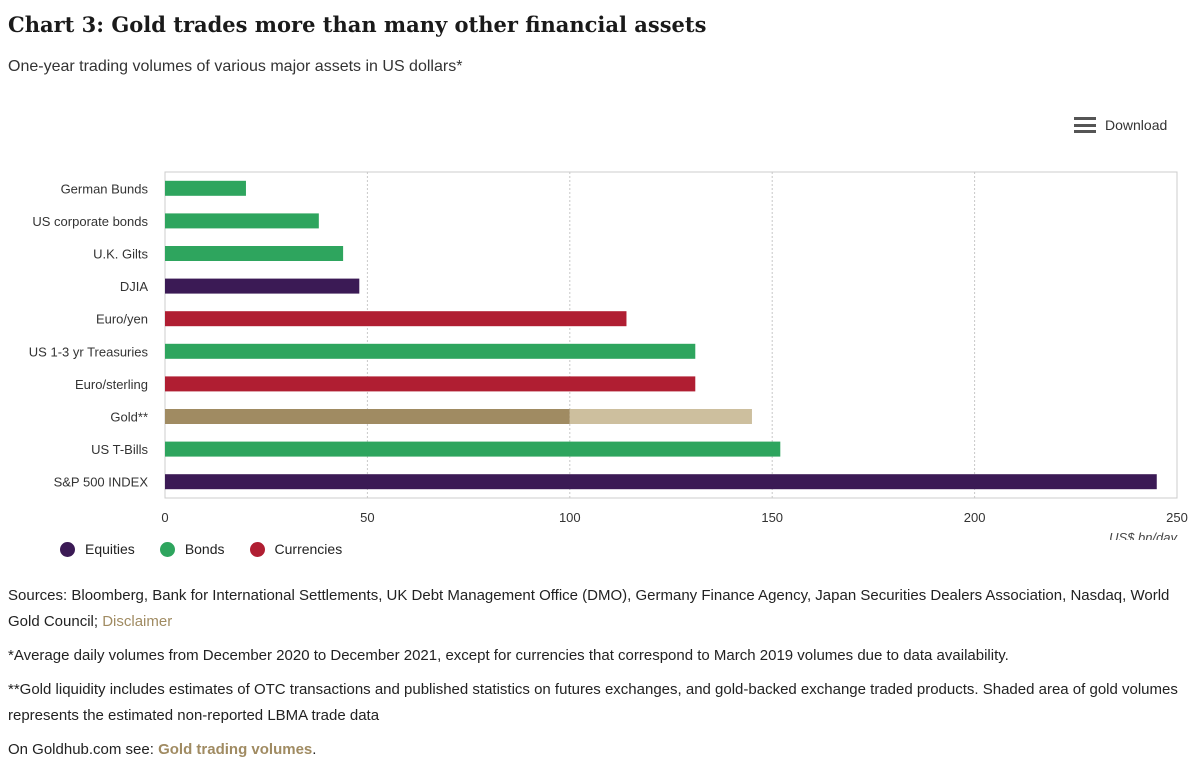  Describe the element at coordinates (660, 416) in the screenshot. I see `bar-gold-shaded-estimate` at that location.